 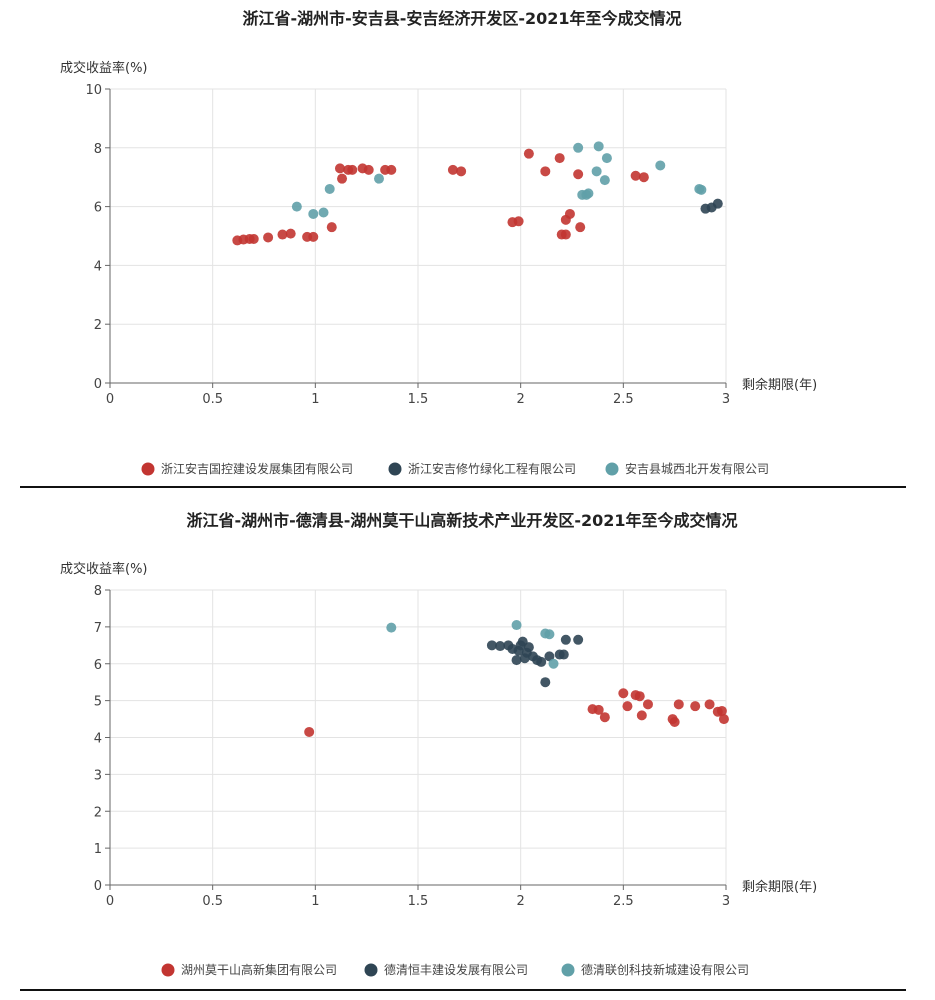 What do you see at coordinates (98, 628) in the screenshot?
I see `chart-2-y-tick-label: 7` at bounding box center [98, 628].